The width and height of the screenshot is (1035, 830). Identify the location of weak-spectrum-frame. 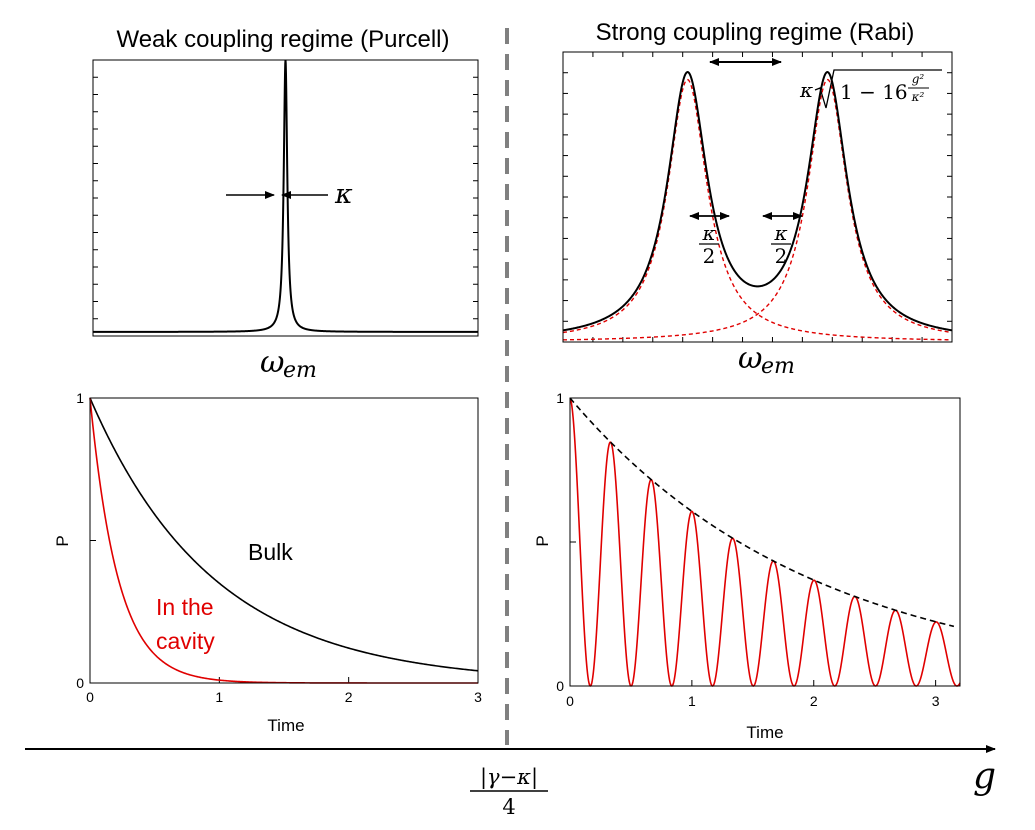
(285, 198).